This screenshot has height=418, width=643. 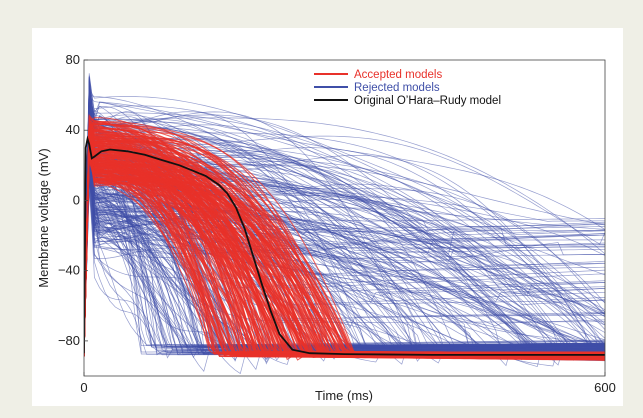 What do you see at coordinates (73, 59) in the screenshot?
I see `y-tick-label: 80` at bounding box center [73, 59].